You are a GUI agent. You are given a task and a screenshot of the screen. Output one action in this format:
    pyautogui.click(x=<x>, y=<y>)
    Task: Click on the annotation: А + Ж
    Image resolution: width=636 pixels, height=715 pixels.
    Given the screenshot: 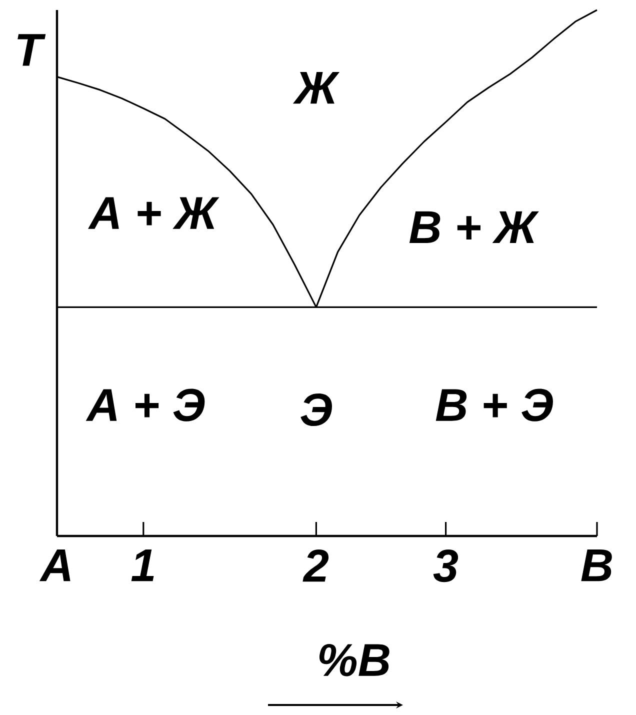 What is the action you would take?
    pyautogui.click(x=154, y=213)
    